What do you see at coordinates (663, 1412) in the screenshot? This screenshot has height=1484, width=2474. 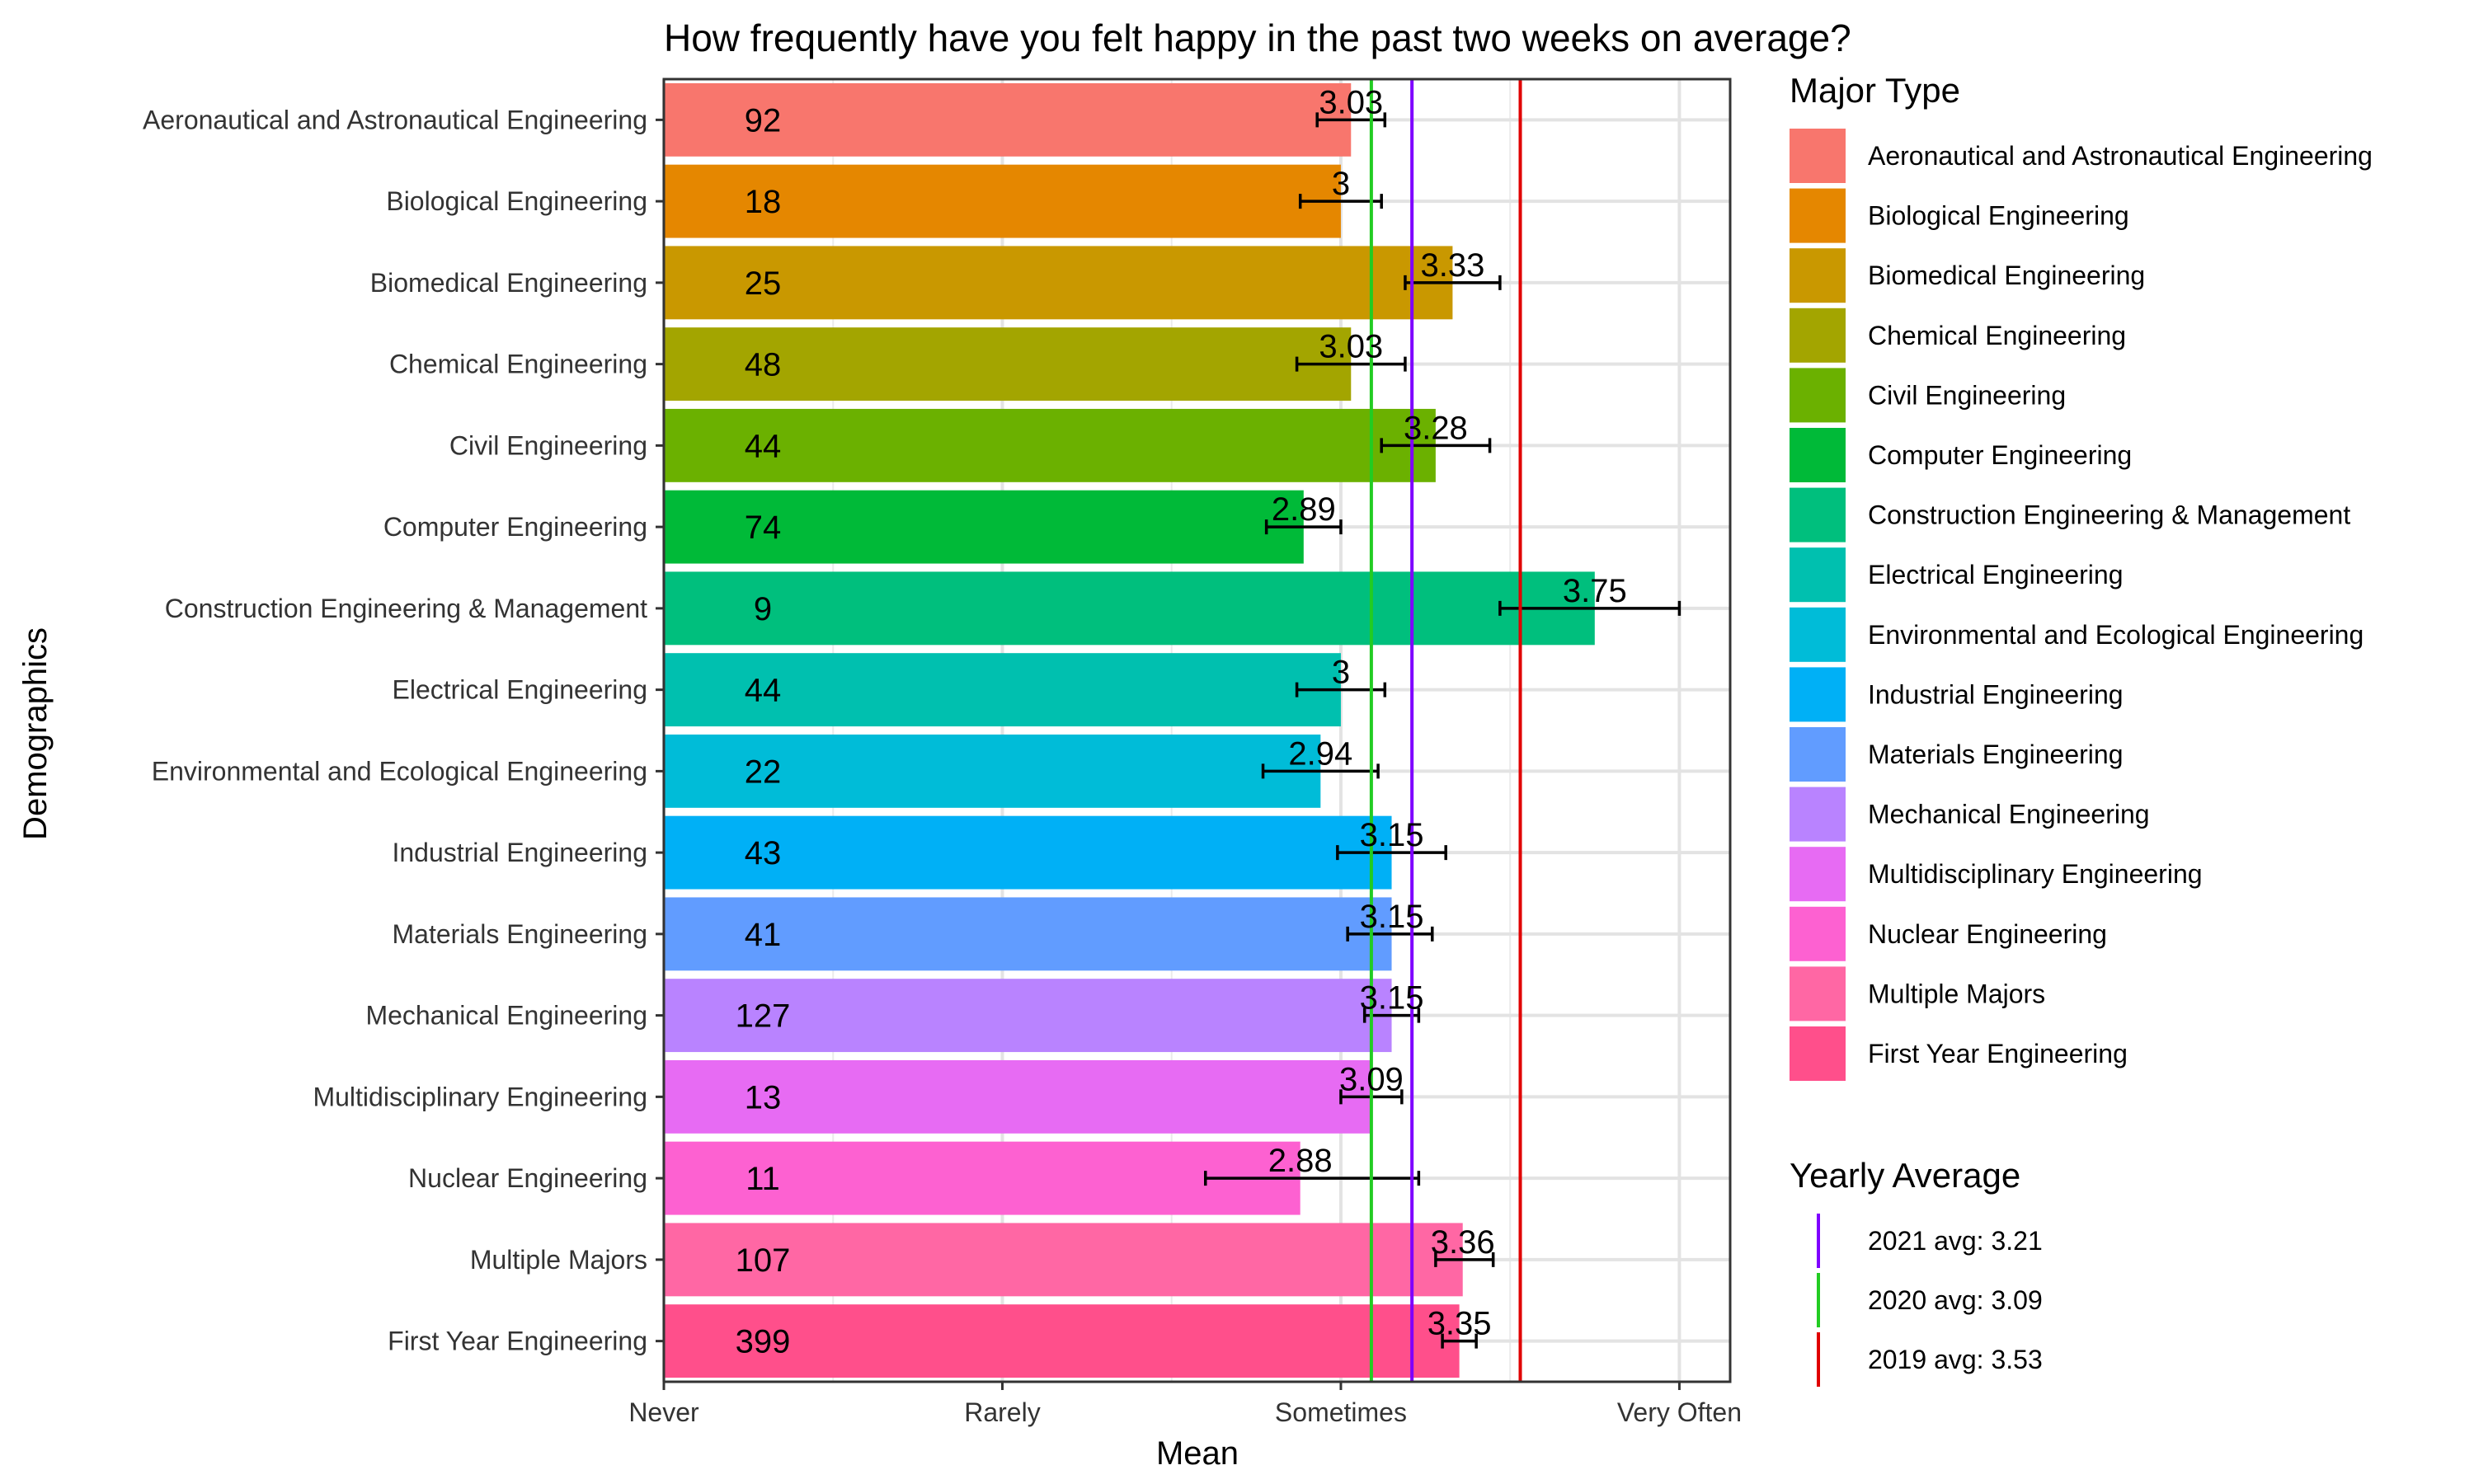 I see `x-tick-label: Never` at bounding box center [663, 1412].